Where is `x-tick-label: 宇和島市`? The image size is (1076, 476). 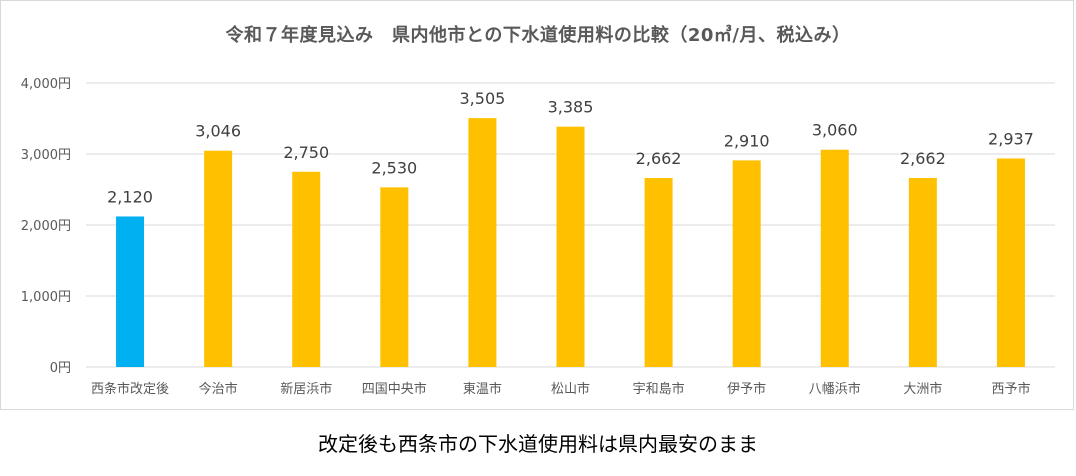
x-tick-label: 宇和島市 is located at coordinates (659, 389).